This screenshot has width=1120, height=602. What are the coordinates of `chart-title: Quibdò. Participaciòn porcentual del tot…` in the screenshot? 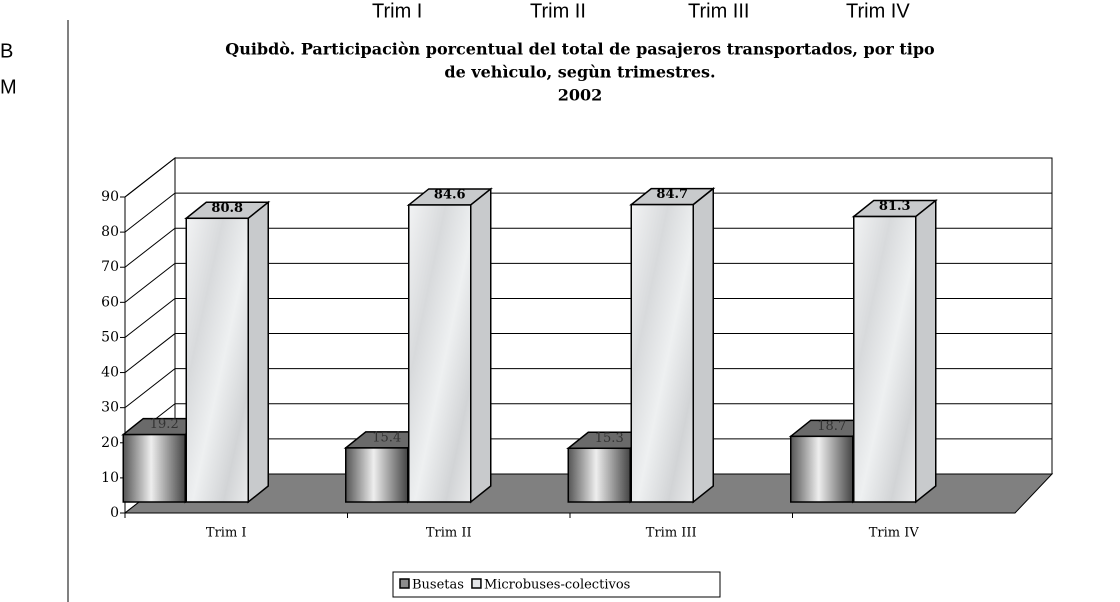 It's located at (580, 49).